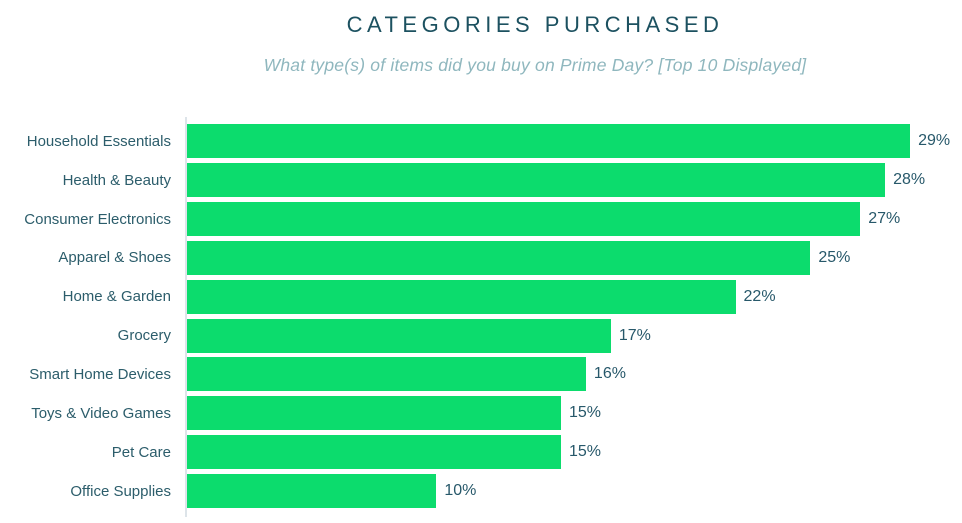 This screenshot has width=962, height=523. I want to click on category-label: Health & Beauty, so click(116, 180).